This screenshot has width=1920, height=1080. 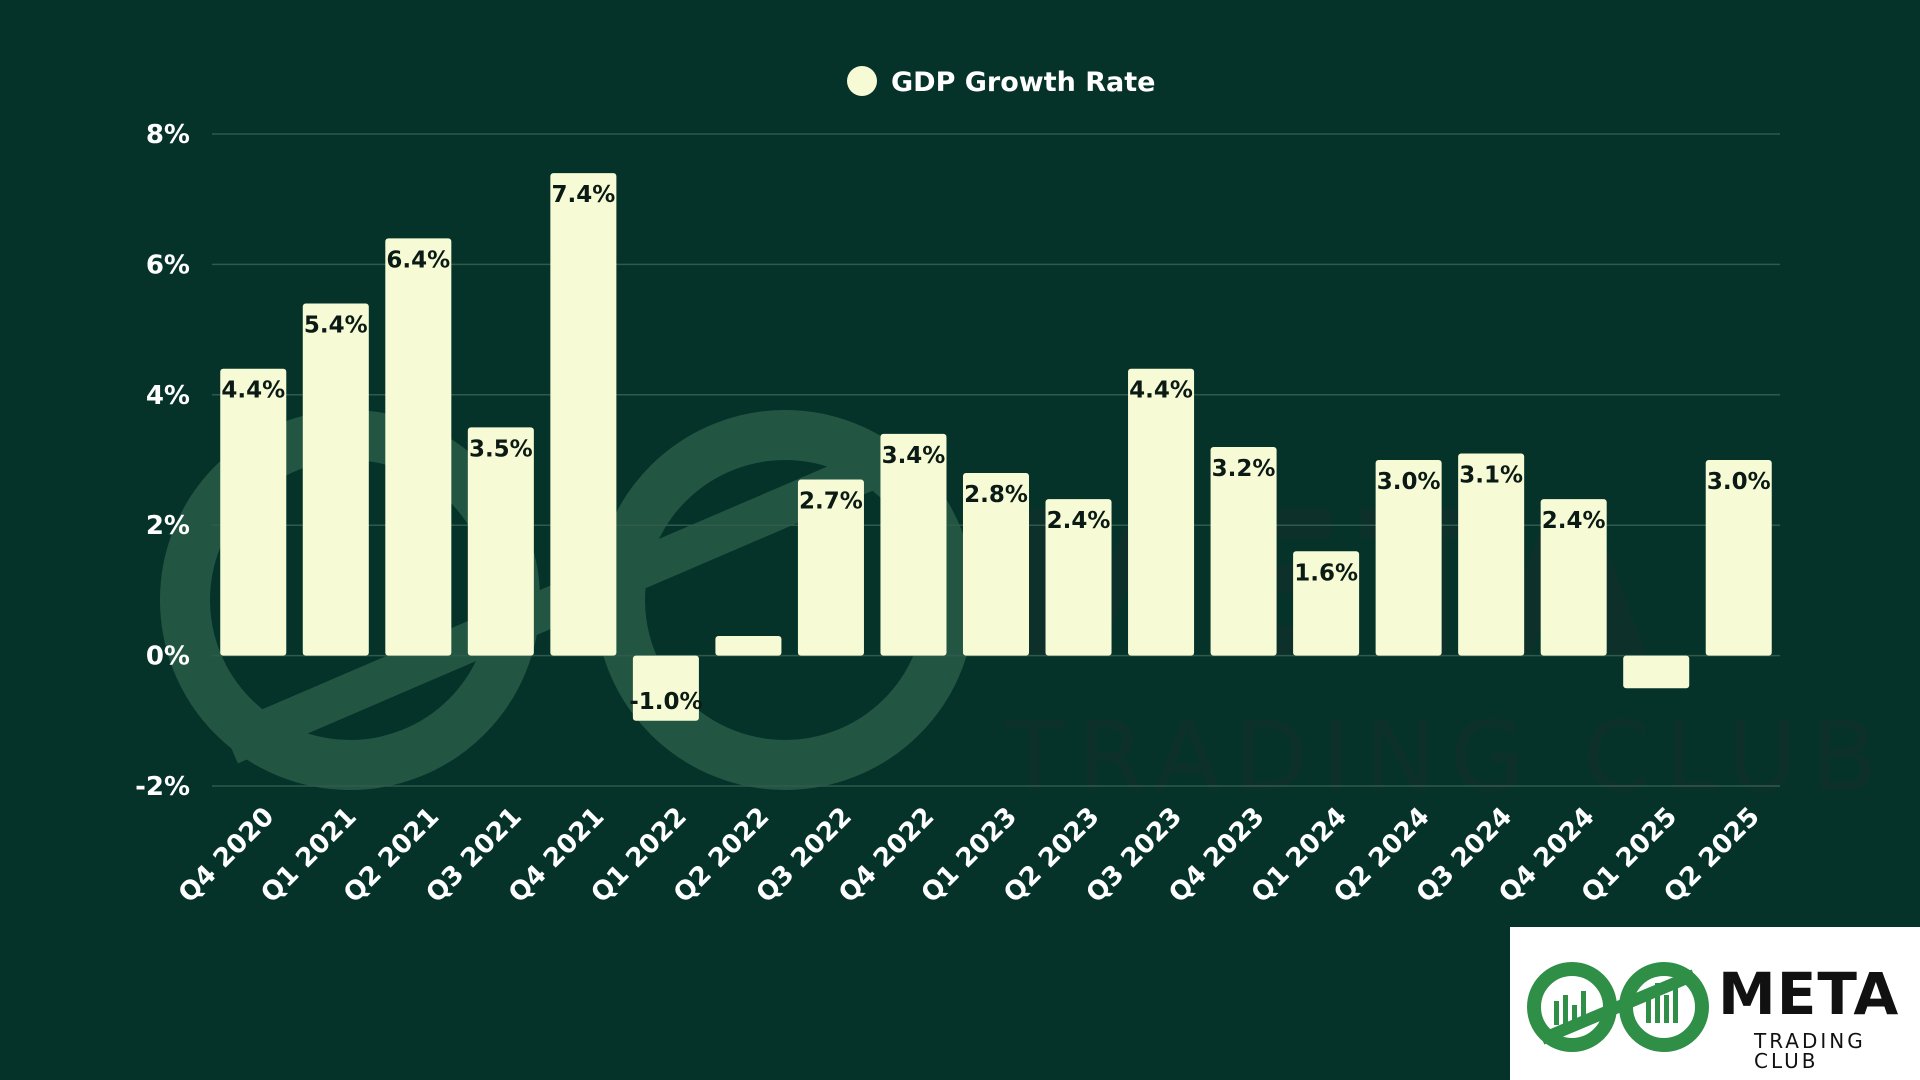 I want to click on legend-label: GDP Growth Rate, so click(x=1023, y=82).